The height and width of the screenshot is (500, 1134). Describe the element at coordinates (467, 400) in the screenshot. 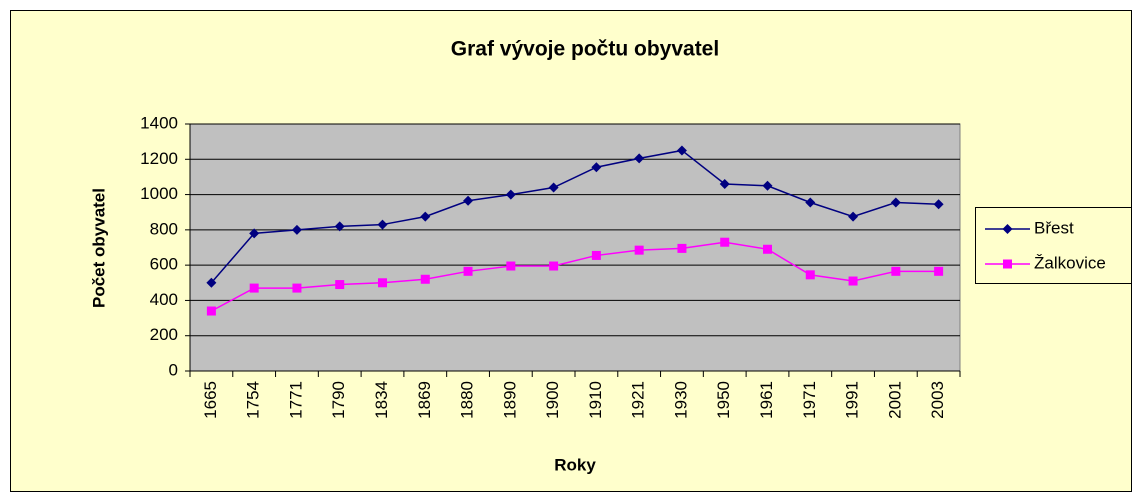

I see `x-tick-label: 1880` at that location.